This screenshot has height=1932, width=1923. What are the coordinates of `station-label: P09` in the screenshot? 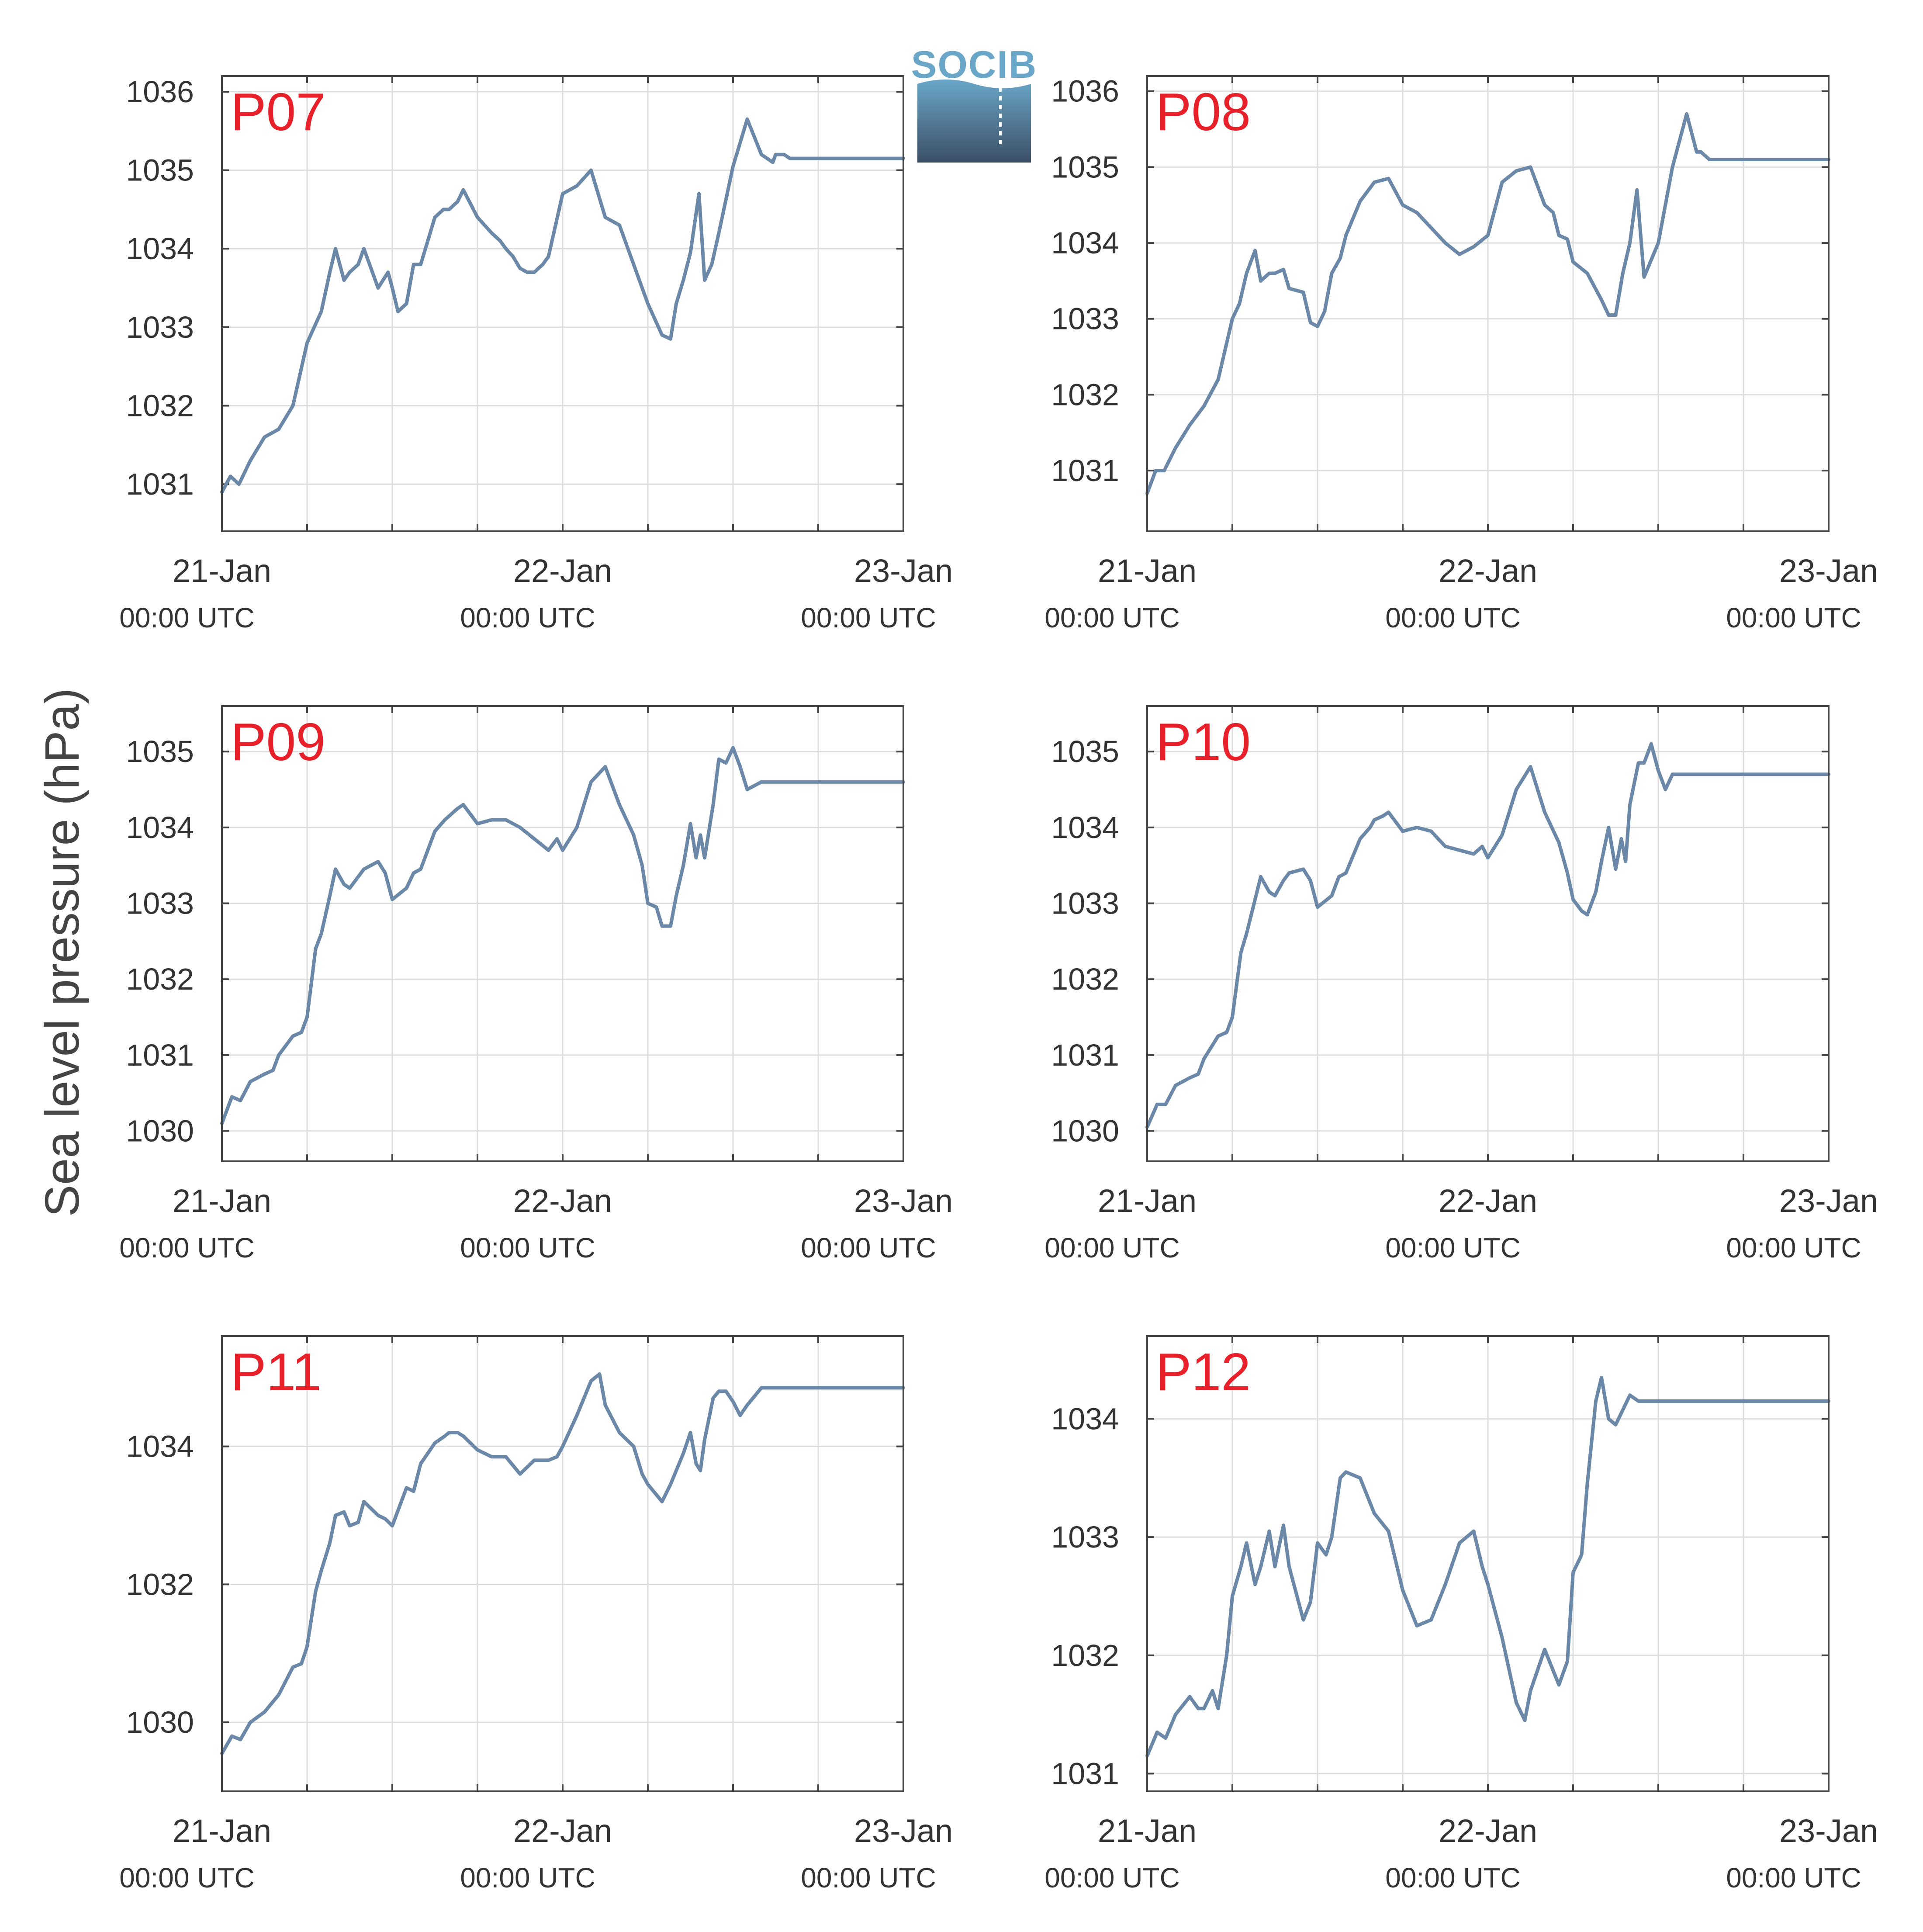 It's located at (278, 742).